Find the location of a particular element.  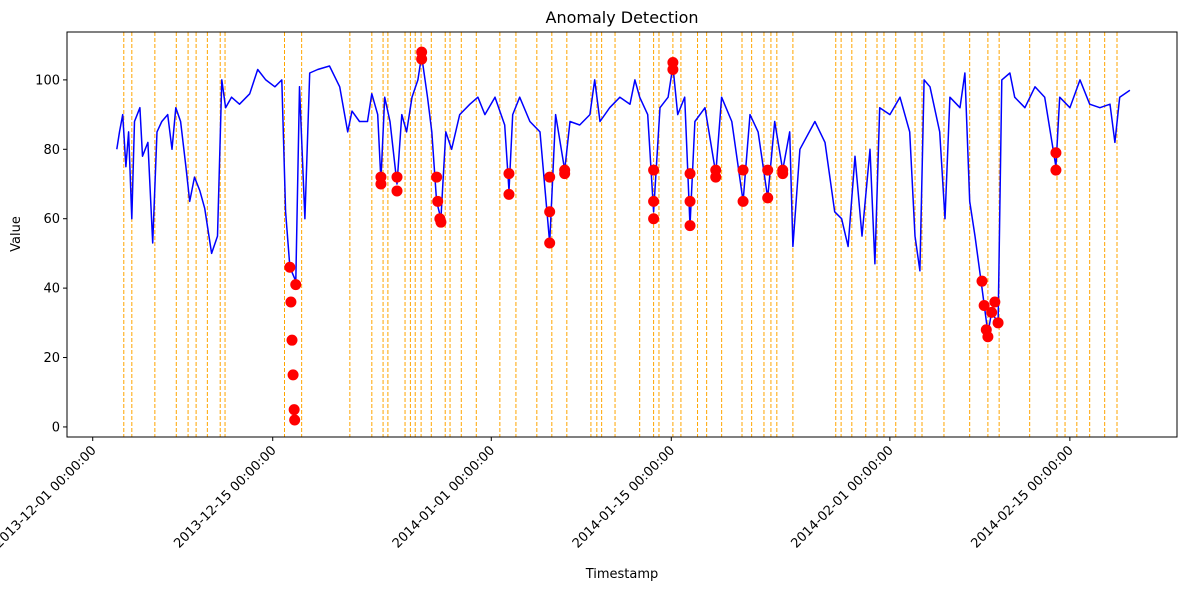

y-tick-label: 80 is located at coordinates (51, 150).